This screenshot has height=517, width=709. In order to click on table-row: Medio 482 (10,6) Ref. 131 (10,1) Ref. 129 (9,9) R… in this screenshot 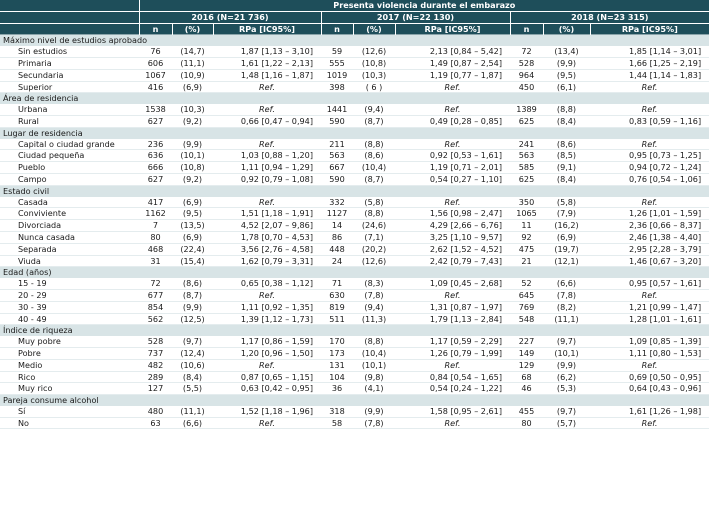, I will do `click(354, 365)`.